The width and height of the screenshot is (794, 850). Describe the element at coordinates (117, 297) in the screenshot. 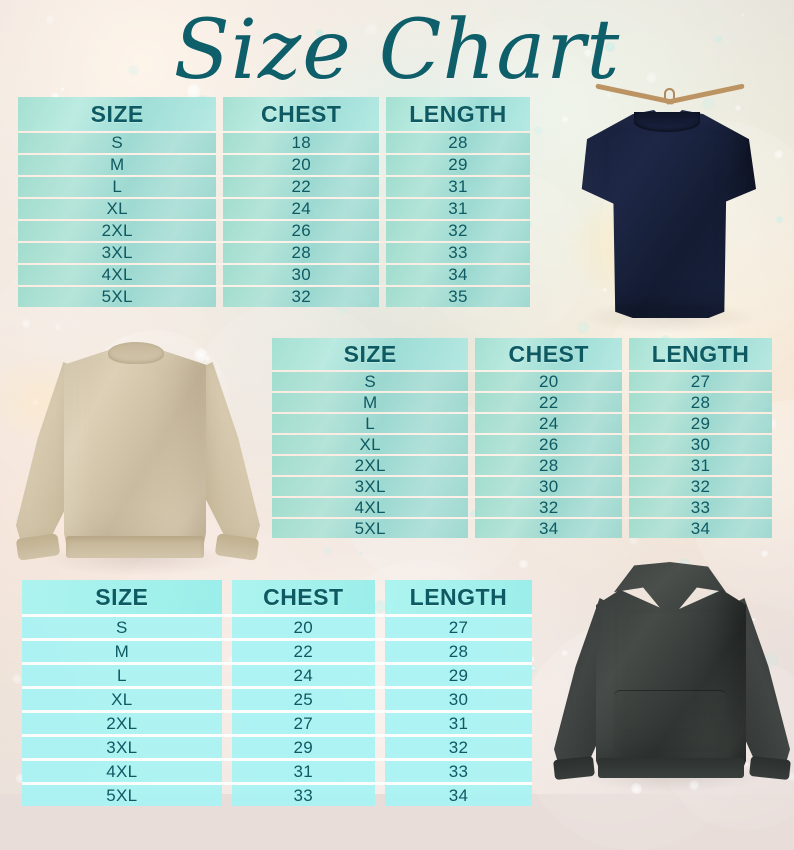

I see `cell-size: 5XL` at that location.